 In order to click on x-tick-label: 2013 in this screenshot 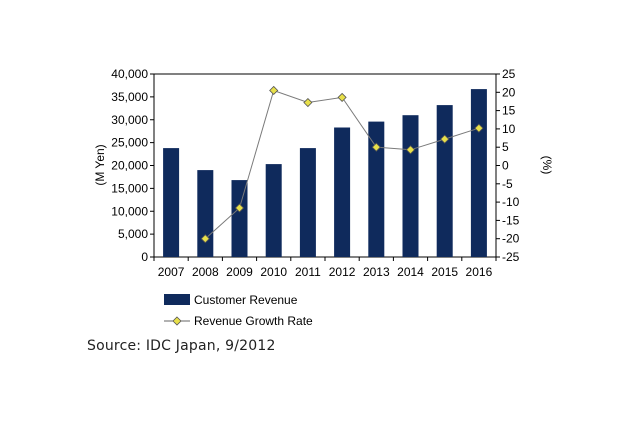, I will do `click(376, 272)`.